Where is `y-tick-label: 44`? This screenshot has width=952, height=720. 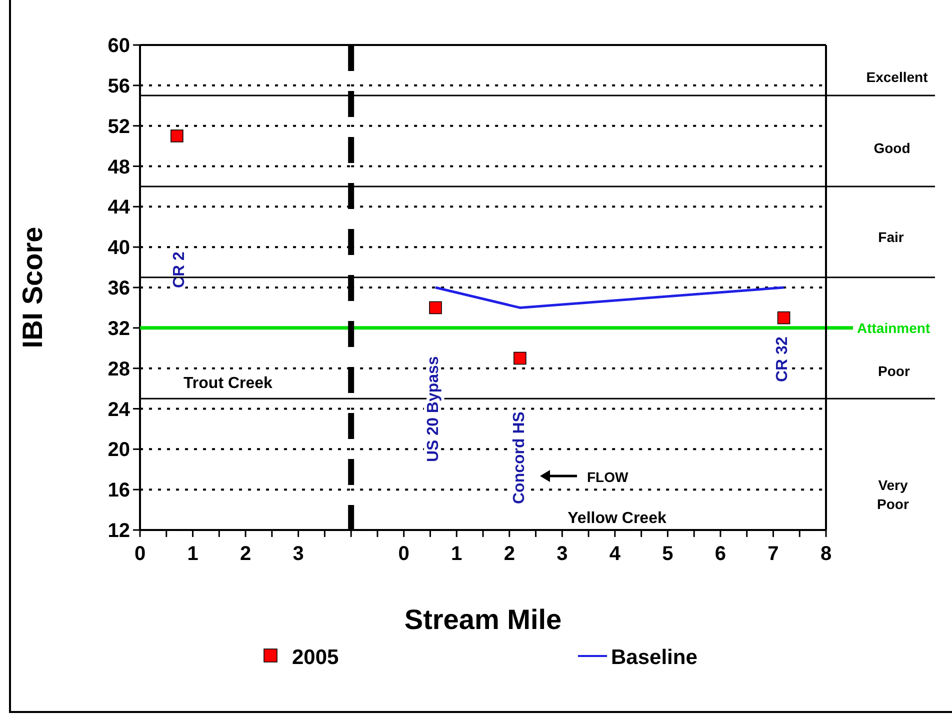 y-tick-label: 44 is located at coordinates (119, 207).